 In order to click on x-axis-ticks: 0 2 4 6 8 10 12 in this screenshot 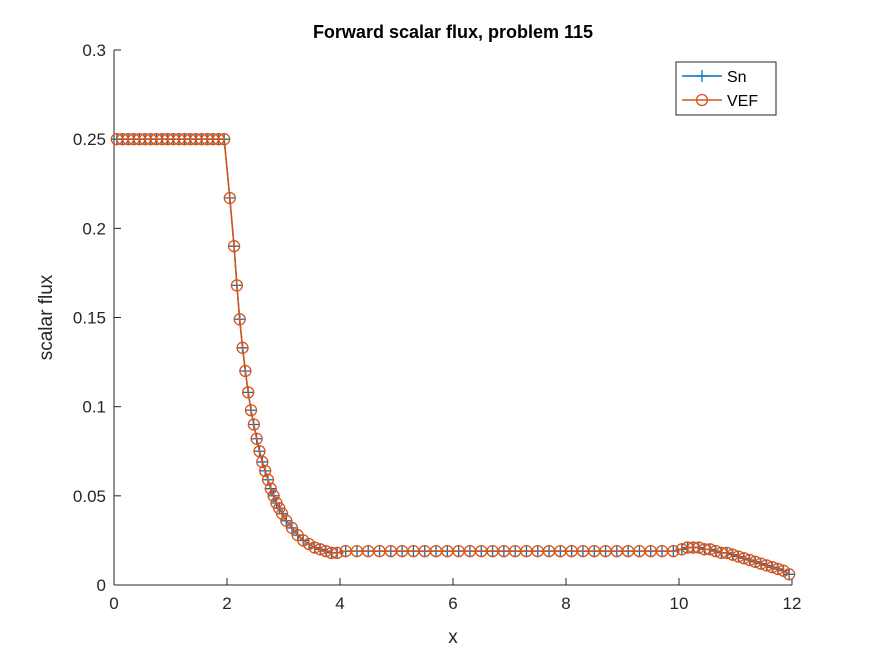, I will do `click(455, 595)`.